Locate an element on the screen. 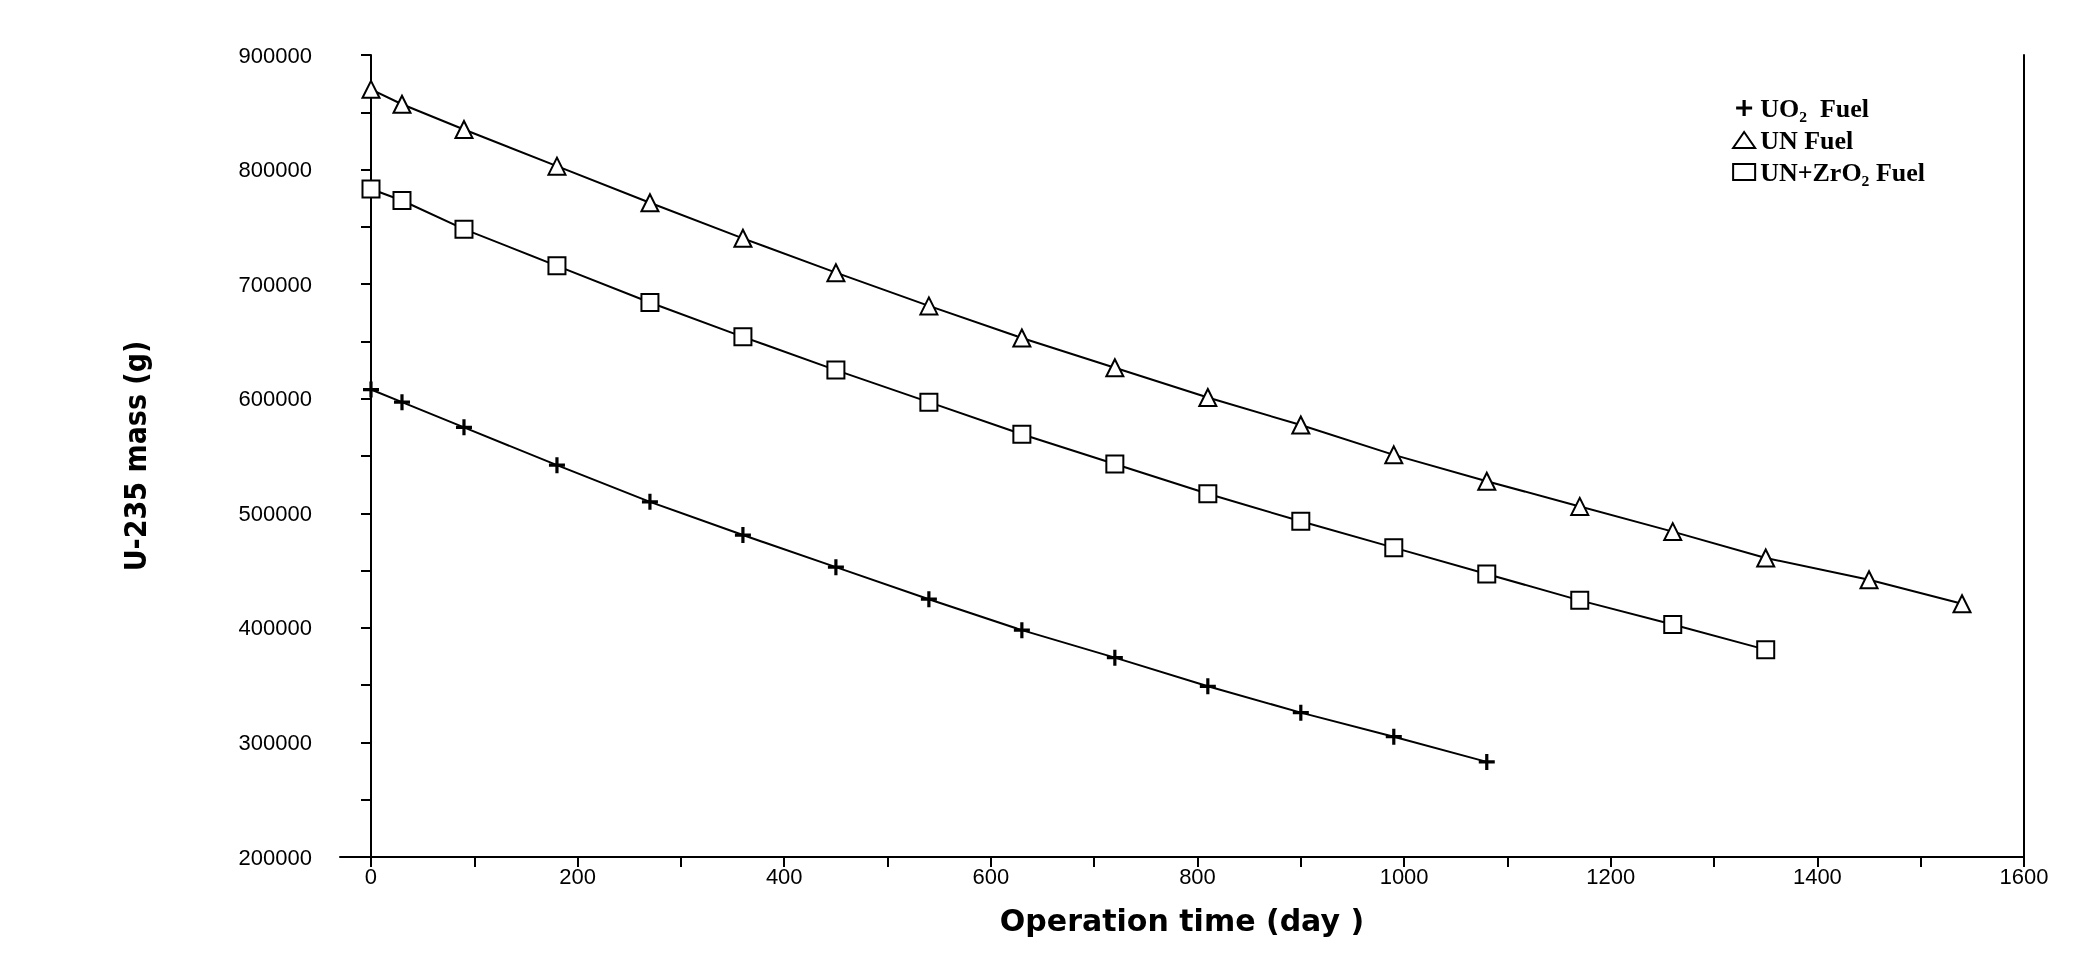  x-tick-label: 200 is located at coordinates (577, 876).